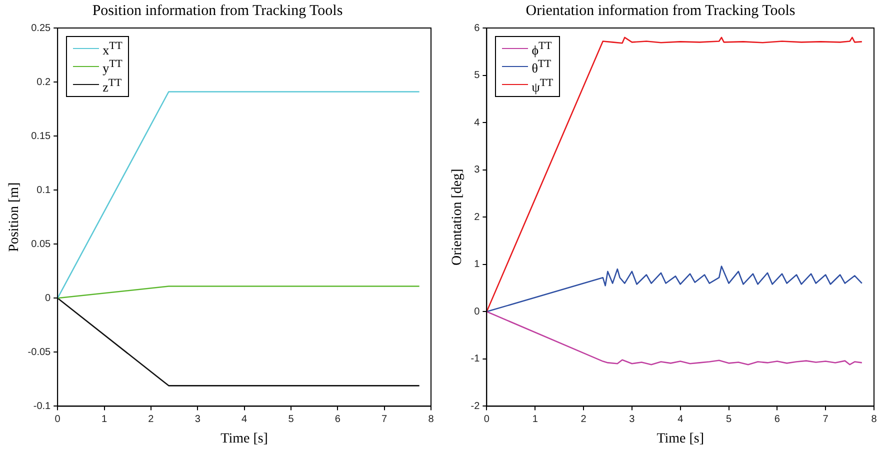 The image size is (886, 449). I want to click on legend-label: x$^{TT}$, so click(112, 48).